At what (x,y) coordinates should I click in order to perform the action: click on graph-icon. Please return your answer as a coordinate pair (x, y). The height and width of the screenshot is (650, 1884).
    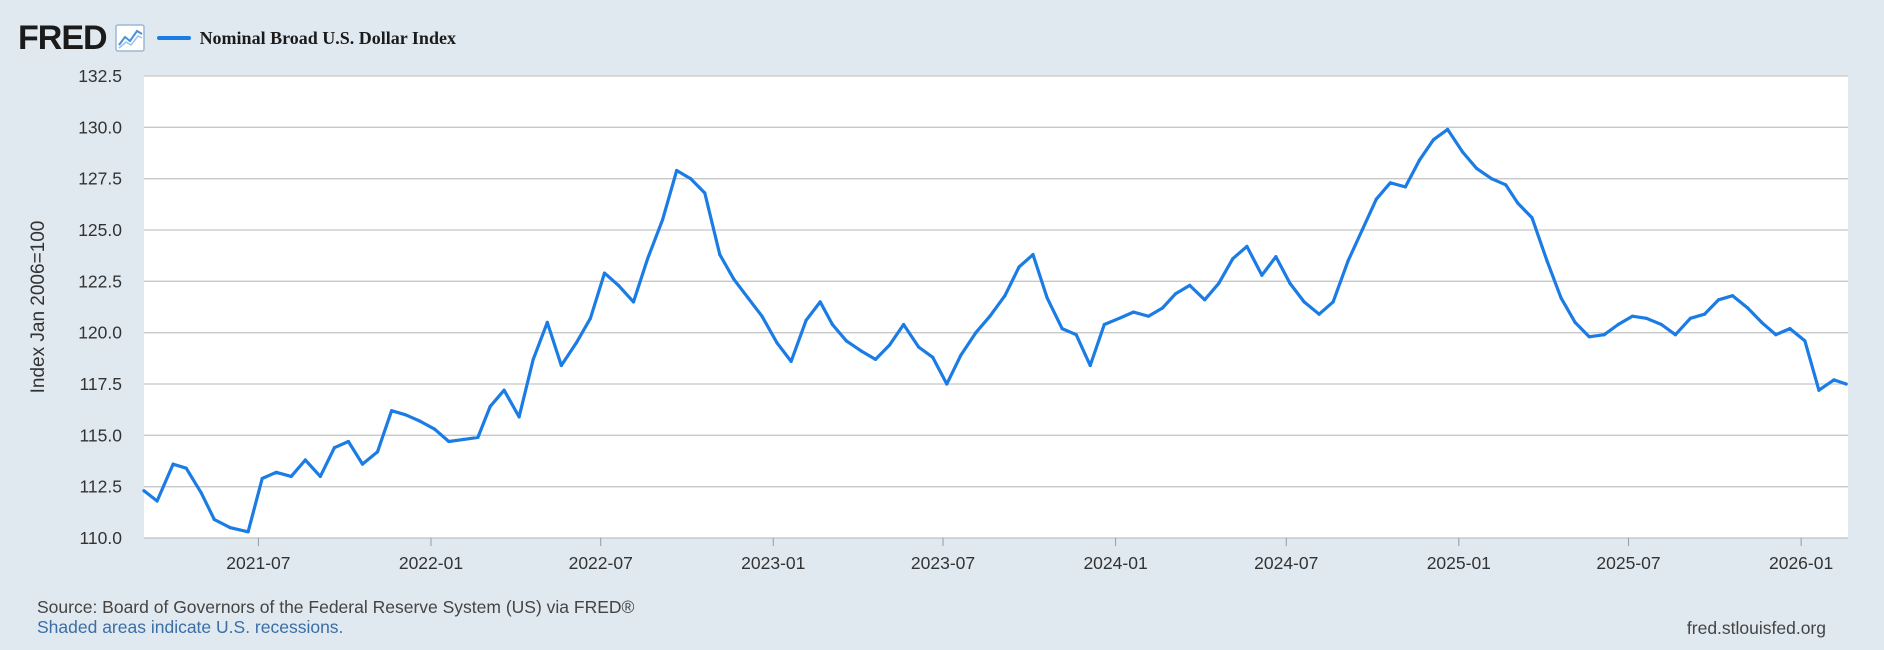
    Looking at the image, I should click on (129, 38).